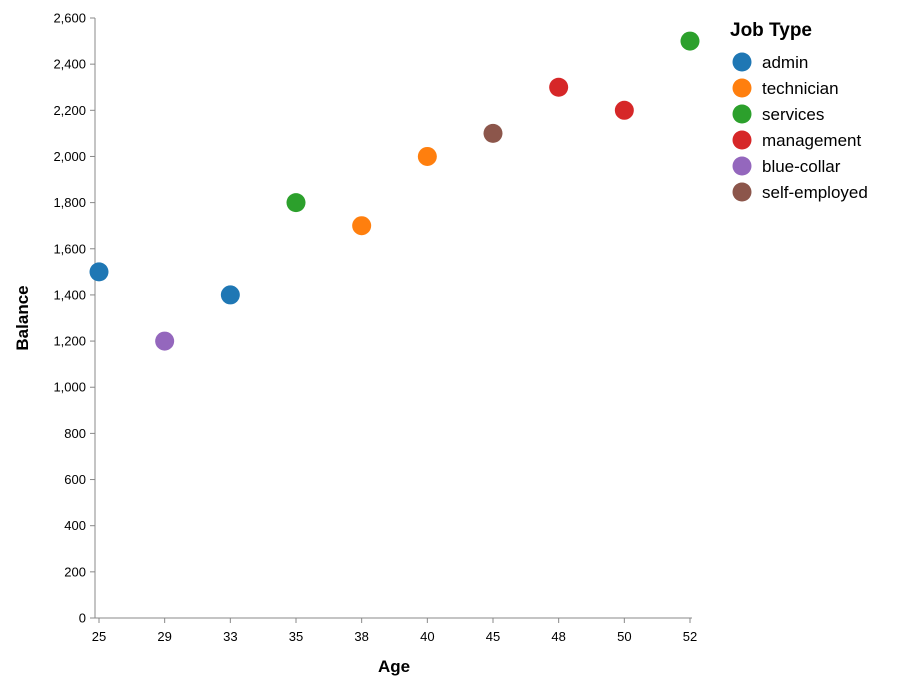  What do you see at coordinates (394, 630) in the screenshot?
I see `x-axis: 25 29 33 35 38 40 45 48 50 52` at bounding box center [394, 630].